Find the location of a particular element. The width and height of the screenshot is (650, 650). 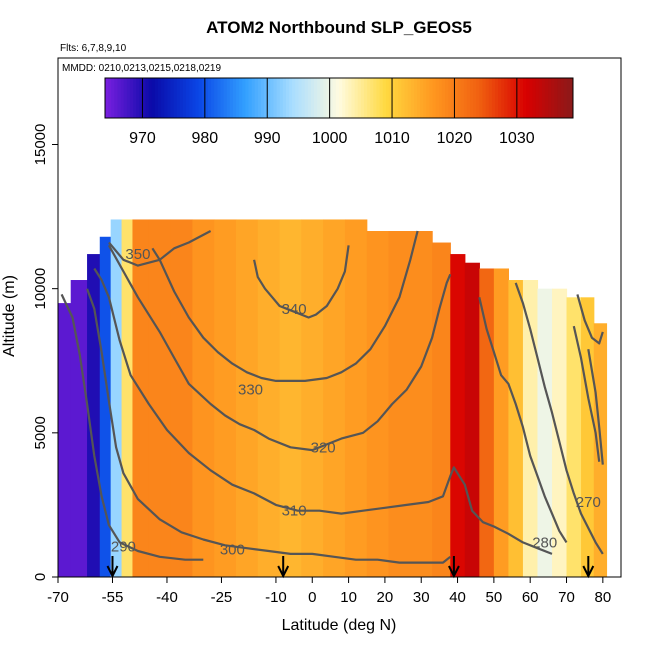

y-tick-label: 0 is located at coordinates (40, 577).